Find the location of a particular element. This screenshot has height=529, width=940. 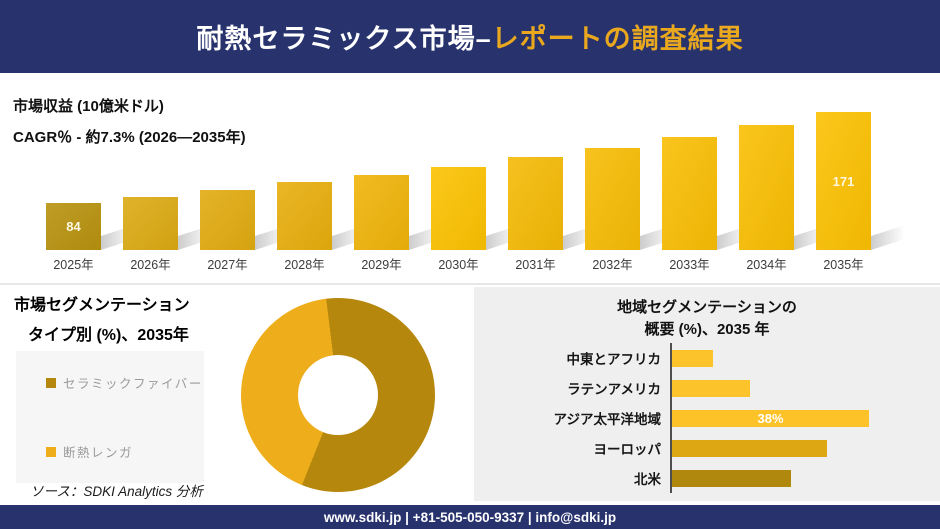

revenue-bar-2035: 171 is located at coordinates (843, 181).